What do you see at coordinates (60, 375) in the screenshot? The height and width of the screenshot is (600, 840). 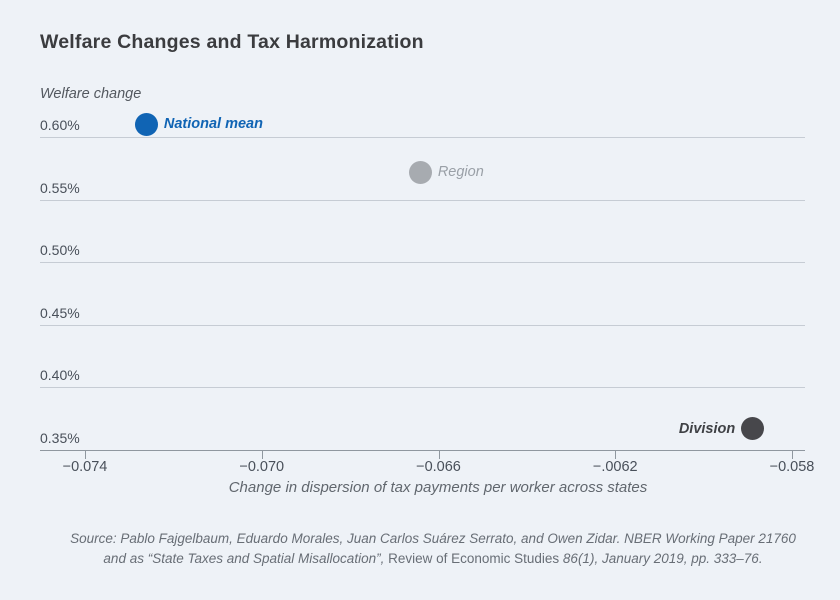 I see `y-tick-label: 0.40%` at bounding box center [60, 375].